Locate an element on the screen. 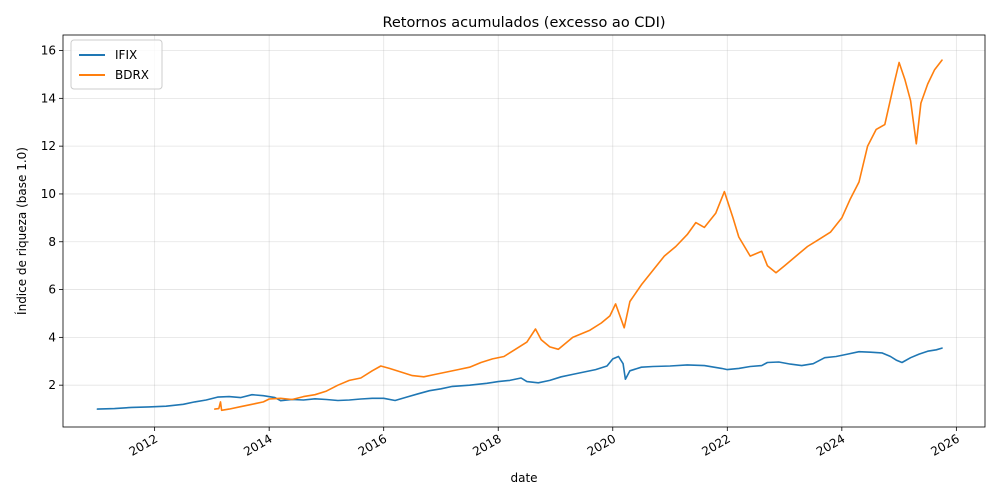  y-tick-label: 8 is located at coordinates (52, 242).